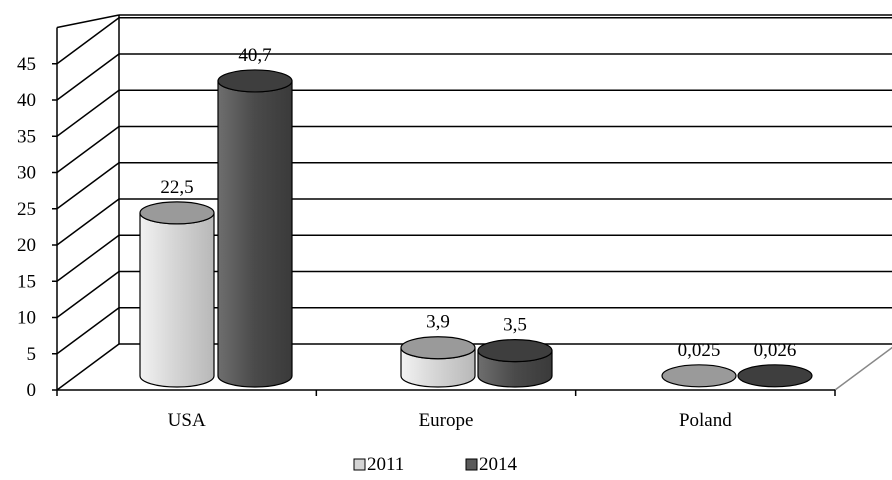  What do you see at coordinates (255, 234) in the screenshot?
I see `bar-usa-2014-body` at bounding box center [255, 234].